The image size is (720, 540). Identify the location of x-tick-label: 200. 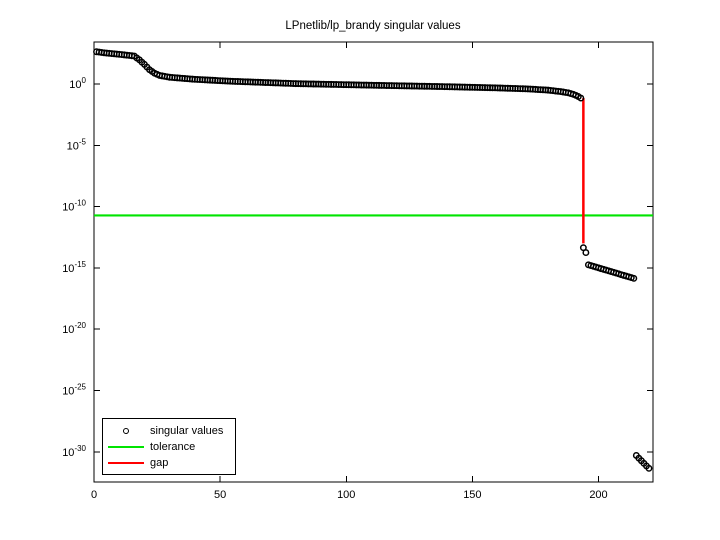
(598, 495).